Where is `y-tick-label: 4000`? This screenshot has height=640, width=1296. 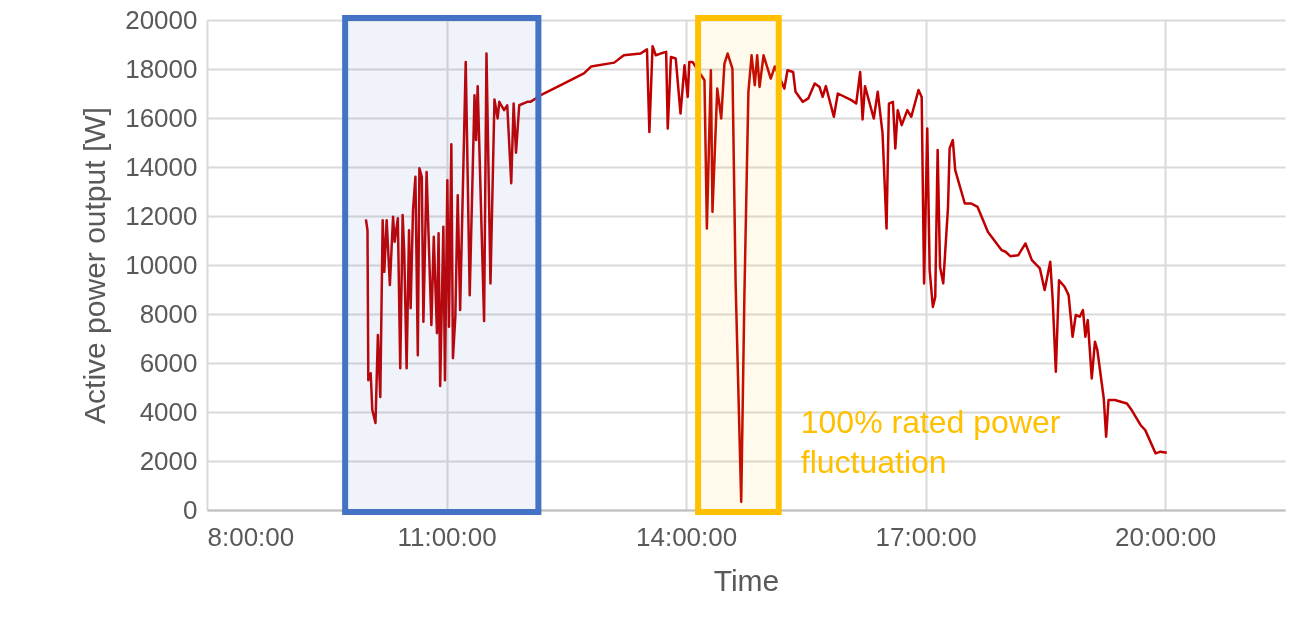
y-tick-label: 4000 is located at coordinates (168, 411).